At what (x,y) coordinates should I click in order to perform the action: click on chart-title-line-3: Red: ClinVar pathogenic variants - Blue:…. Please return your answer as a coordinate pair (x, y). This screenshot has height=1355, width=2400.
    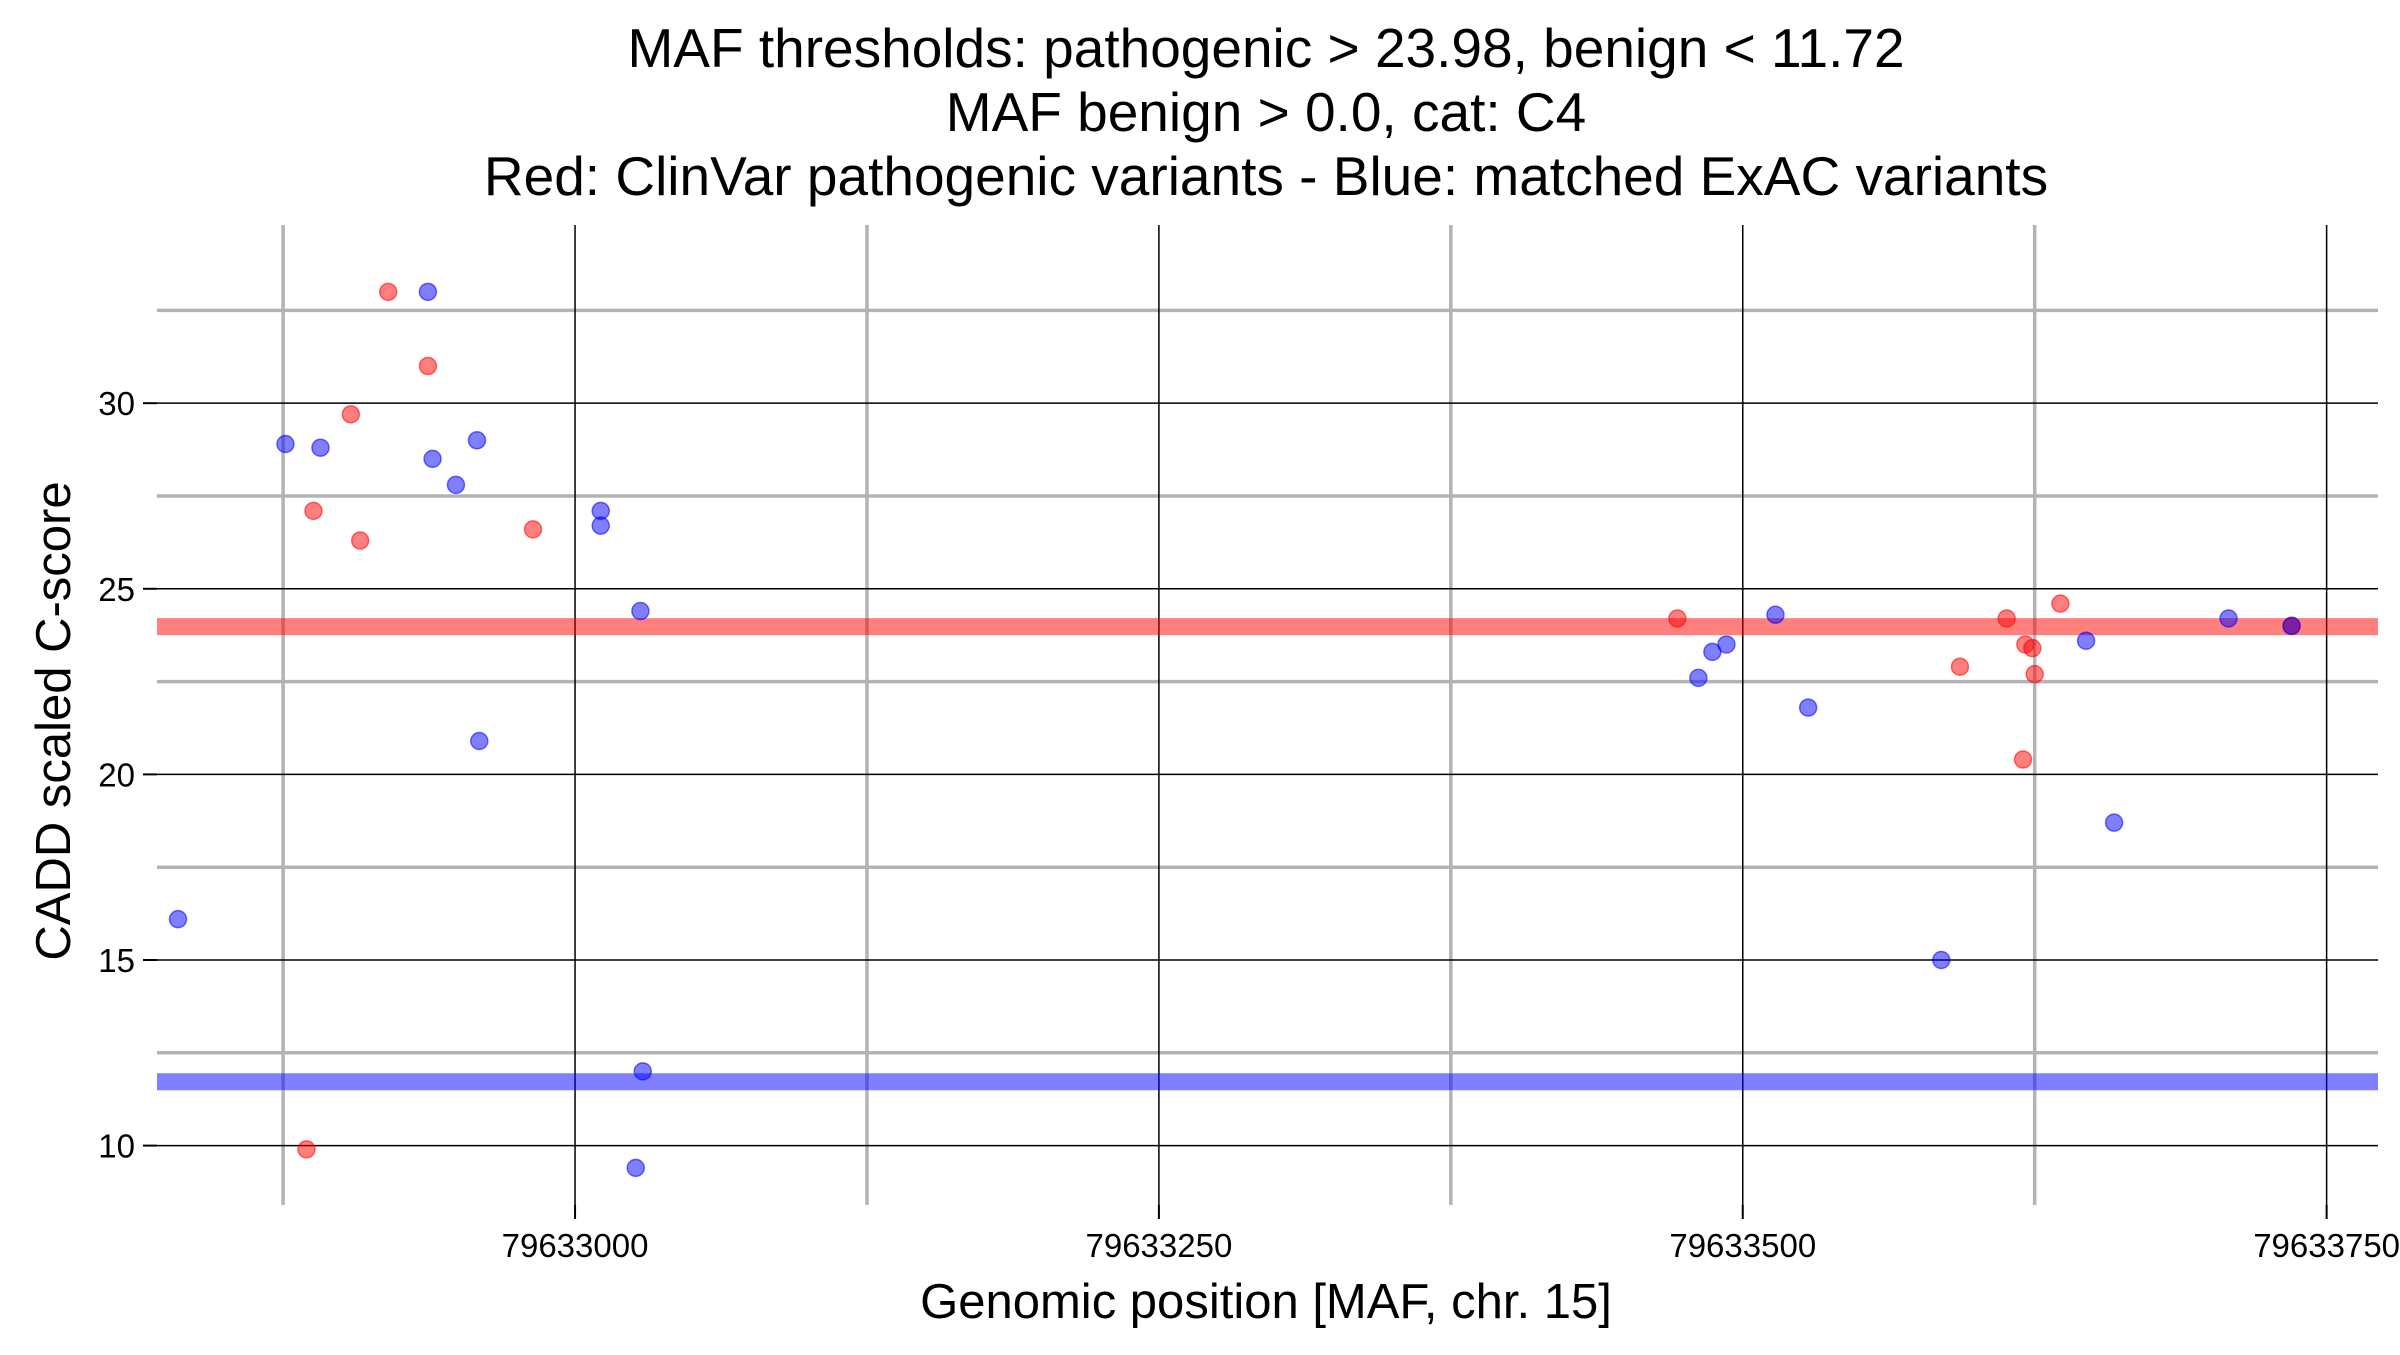
    Looking at the image, I should click on (1266, 176).